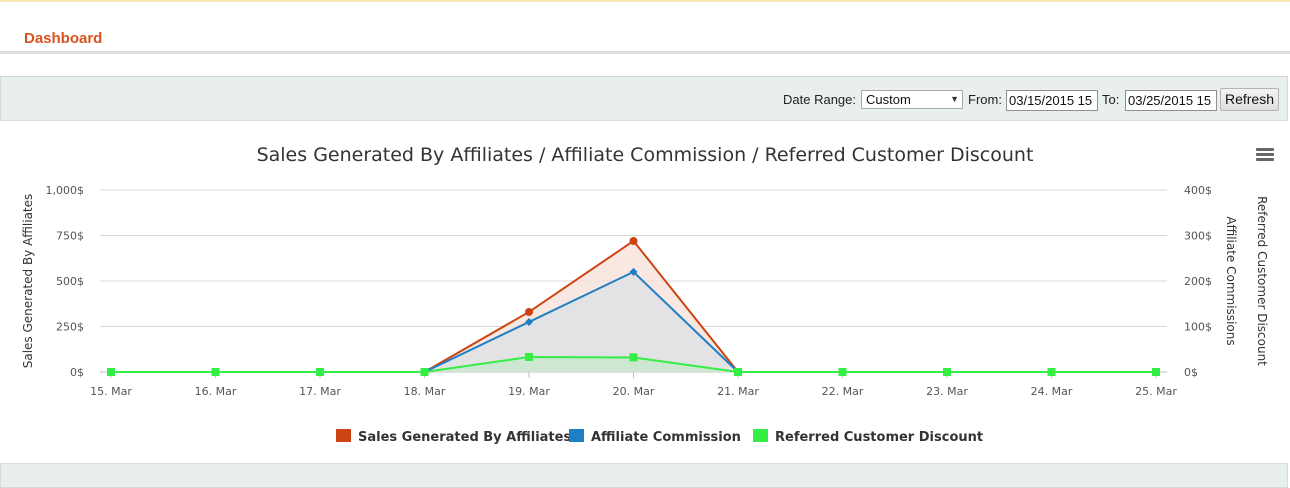 The height and width of the screenshot is (488, 1290). I want to click on y-left-tick-label: 0$, so click(77, 372).